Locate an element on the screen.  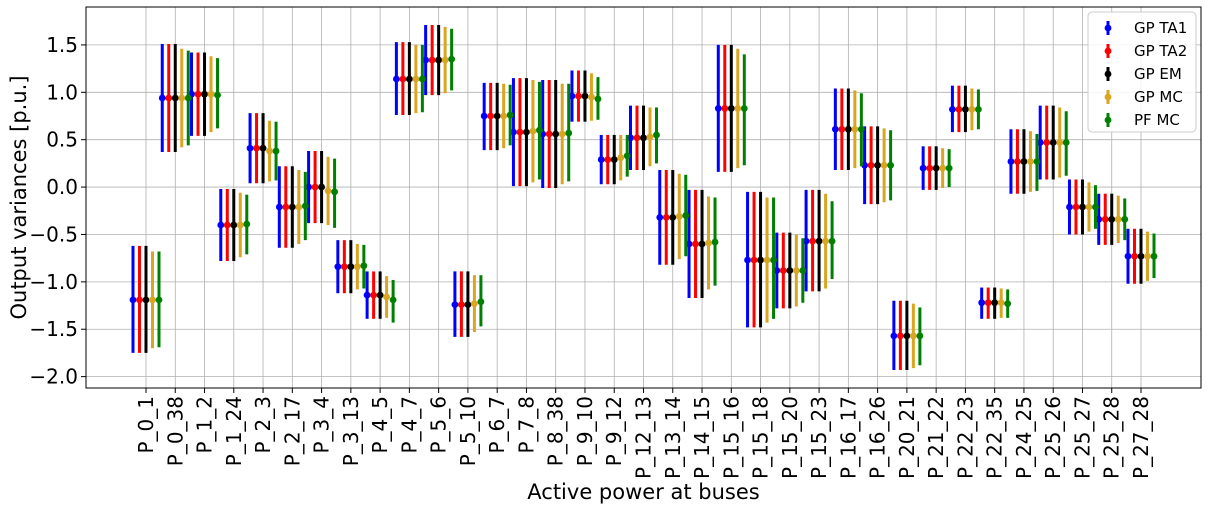
legend-item: GP MC is located at coordinates (1143, 97).